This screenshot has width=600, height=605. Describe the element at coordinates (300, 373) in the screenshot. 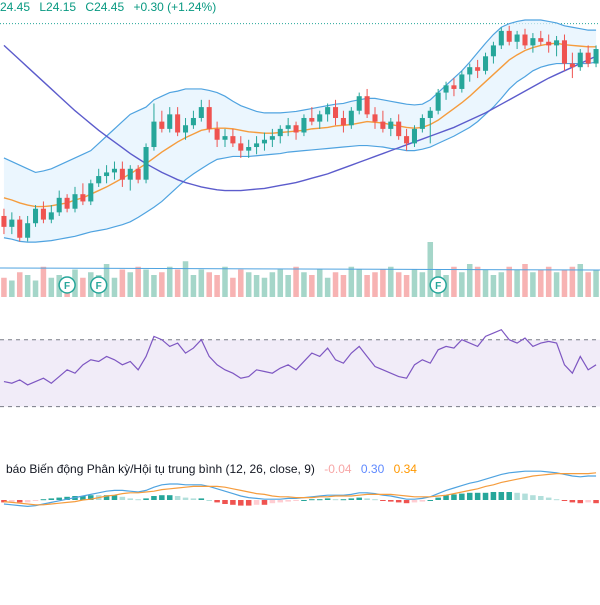

I see `rsi-band-fill` at that location.